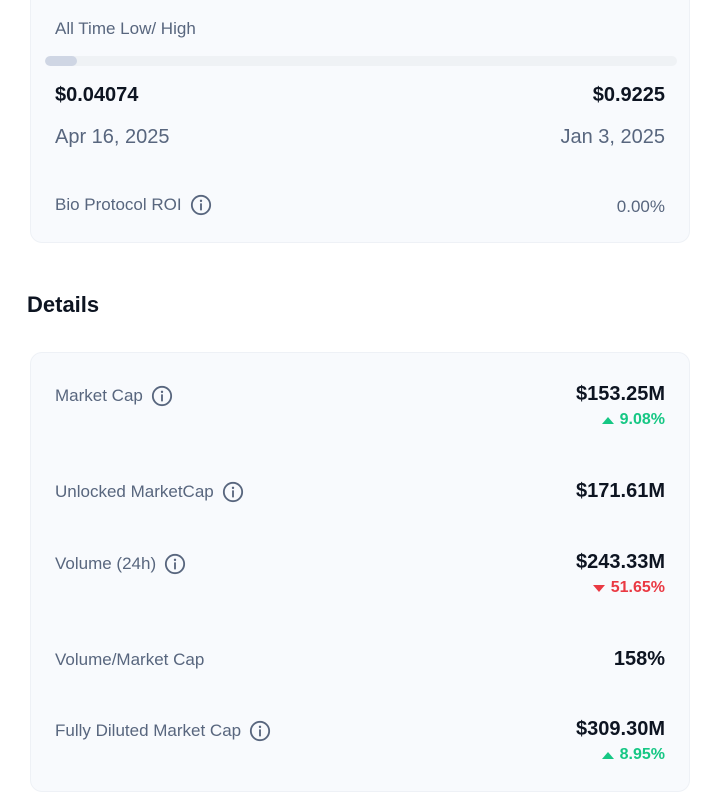  I want to click on fdv-change: 8.95%, so click(633, 755).